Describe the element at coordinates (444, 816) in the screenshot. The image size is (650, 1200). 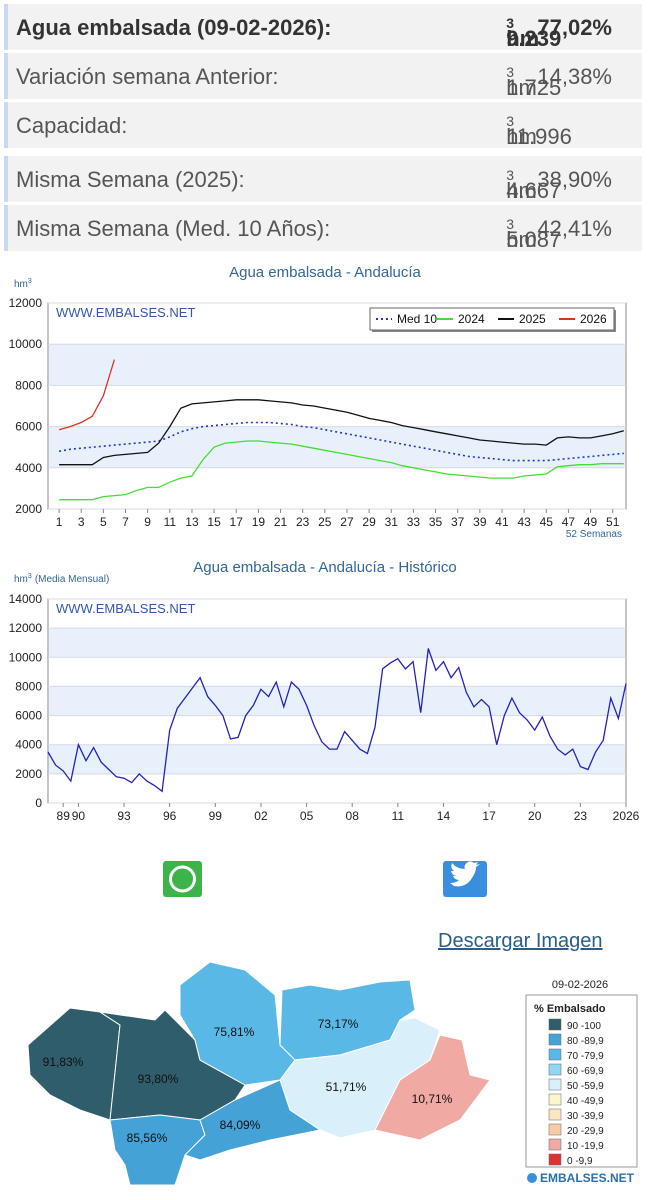
I see `x-tick-label: 14` at that location.